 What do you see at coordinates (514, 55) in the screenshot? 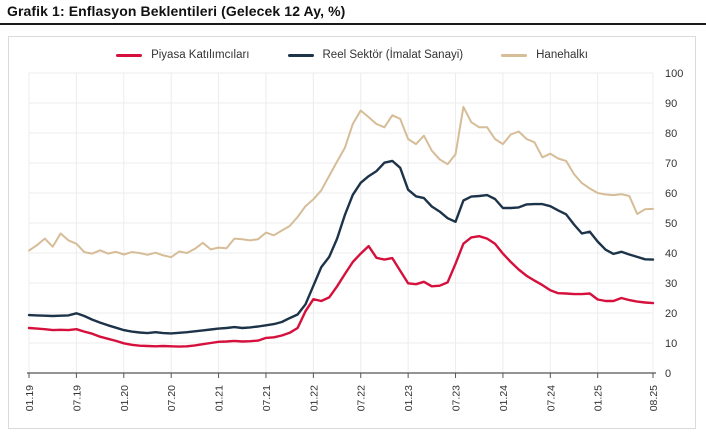
I see `legend-line-marker-tan` at bounding box center [514, 55].